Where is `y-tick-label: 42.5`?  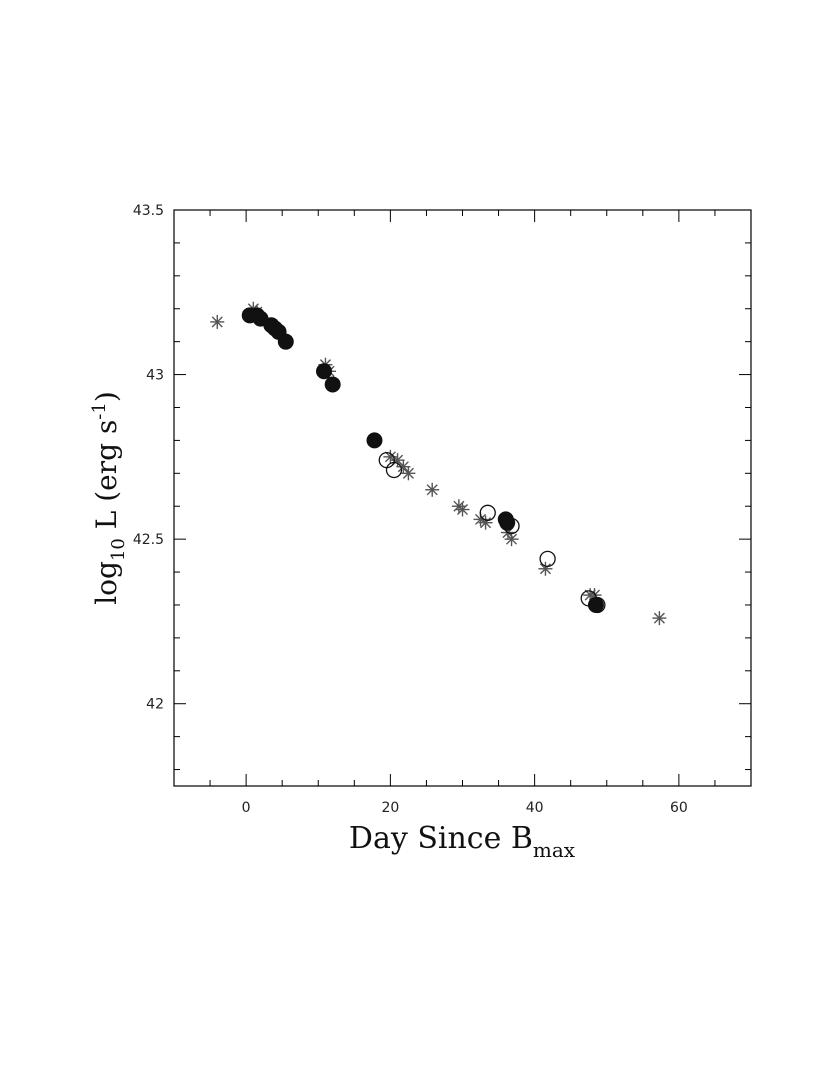 y-tick-label: 42.5 is located at coordinates (148, 540).